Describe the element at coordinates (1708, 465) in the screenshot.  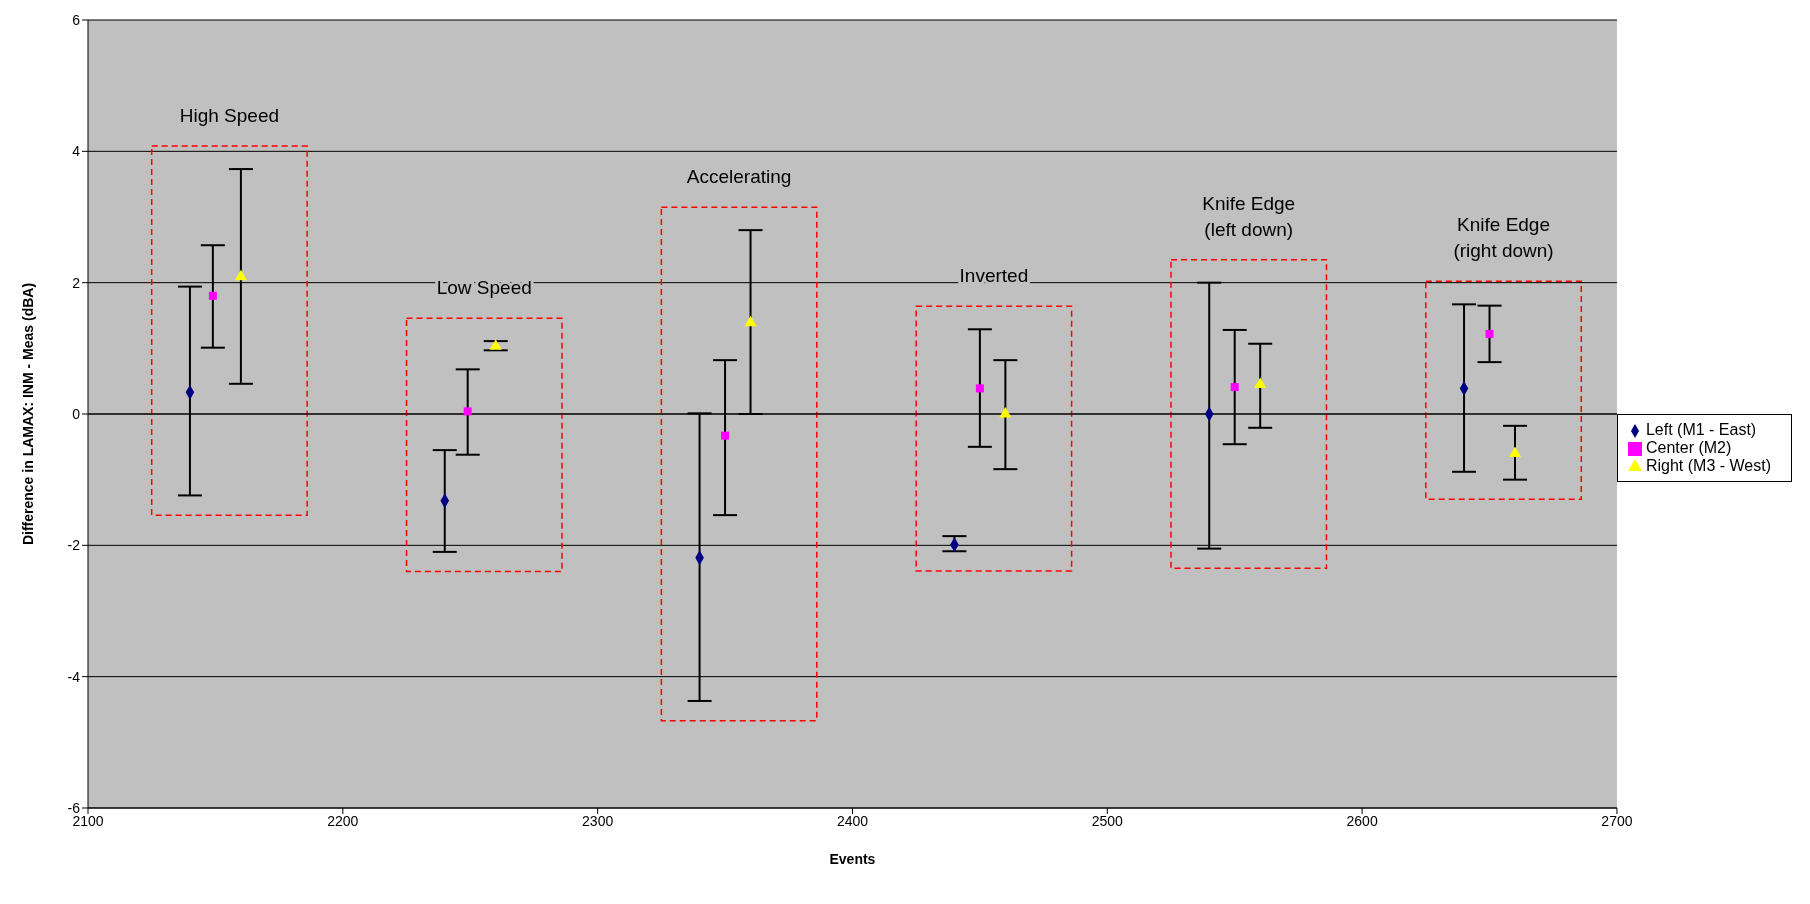
I see `legend-label: Right (M3 - West)` at that location.